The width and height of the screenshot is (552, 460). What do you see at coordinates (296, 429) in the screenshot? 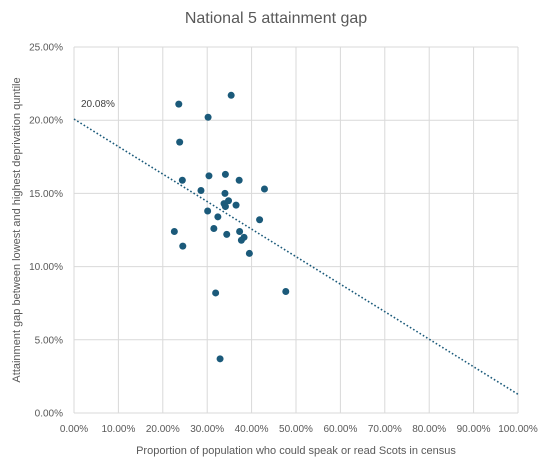
I see `x-tick-label: 50.00%` at bounding box center [296, 429].